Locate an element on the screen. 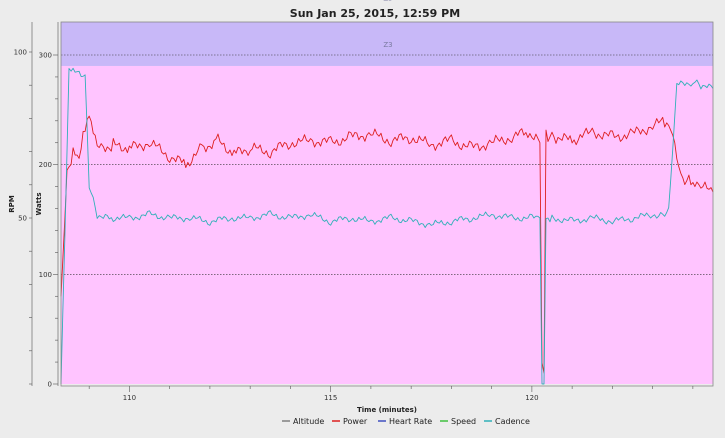 The width and height of the screenshot is (725, 438). time-axis: 110 115 120 is located at coordinates (391, 394).